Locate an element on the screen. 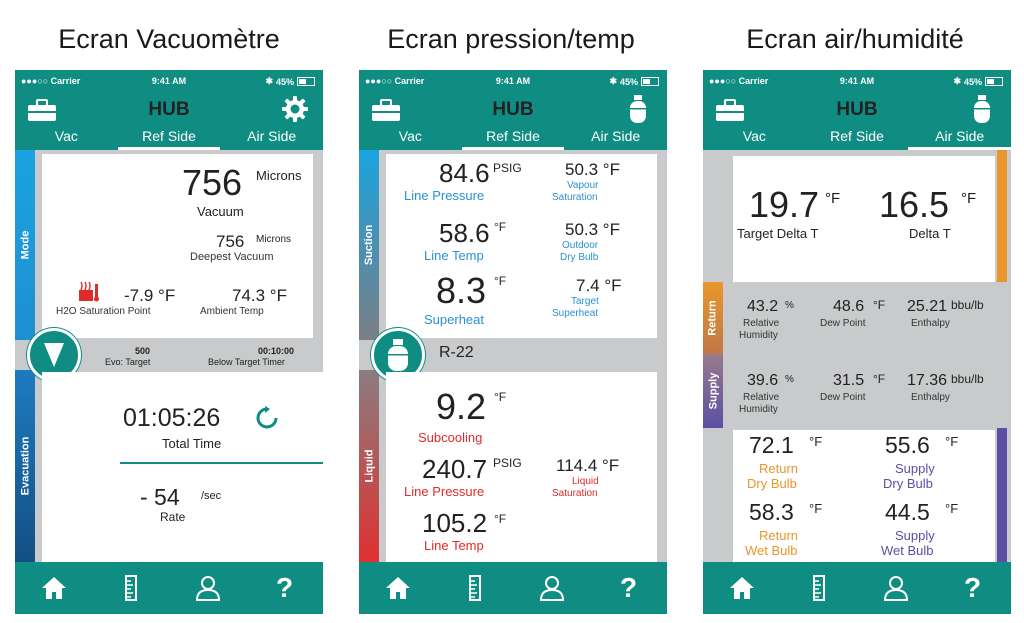 The height and width of the screenshot is (623, 1024). return-dew-point-value: 48.6 is located at coordinates (849, 306).